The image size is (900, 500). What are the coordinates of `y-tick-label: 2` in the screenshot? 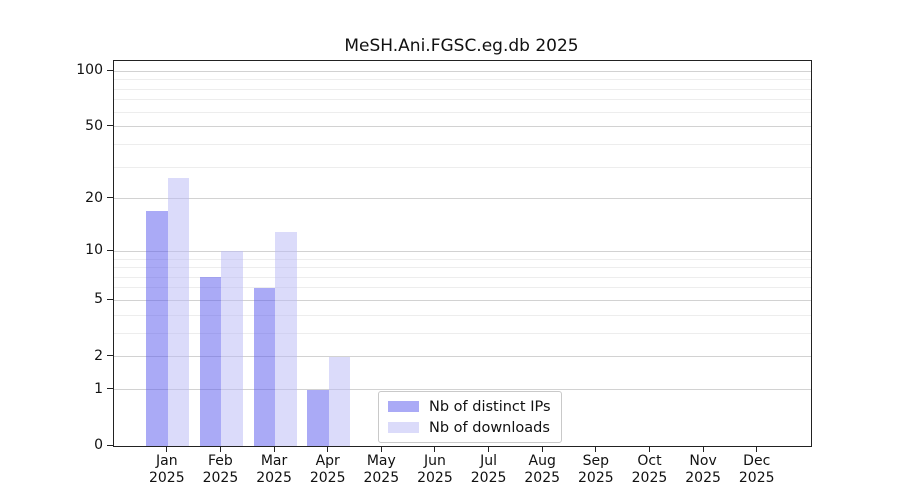 It's located at (98, 355).